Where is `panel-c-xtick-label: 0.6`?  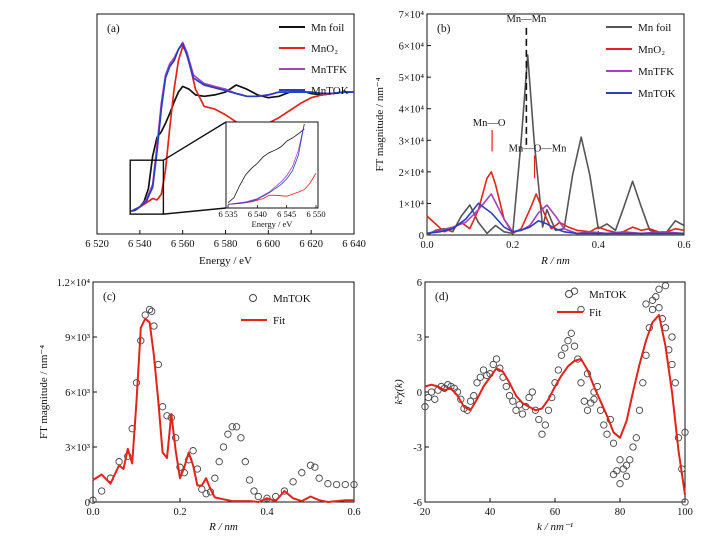 panel-c-xtick-label: 0.6 is located at coordinates (353, 512).